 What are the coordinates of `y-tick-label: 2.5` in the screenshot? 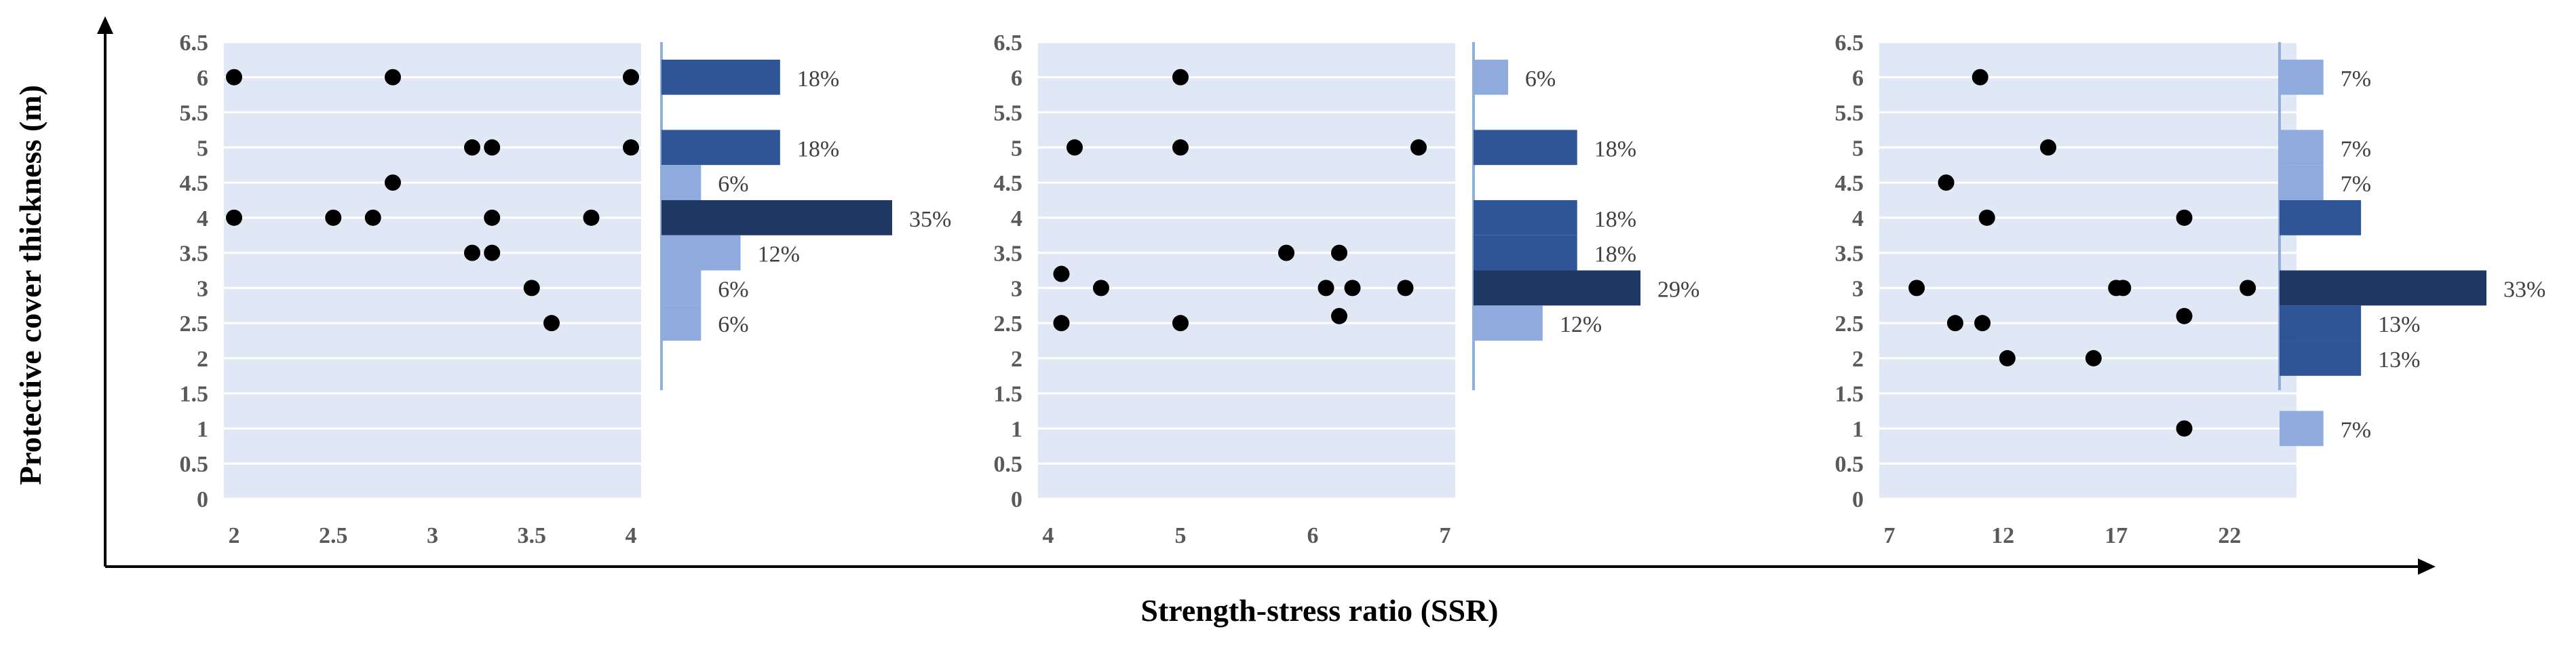 It's located at (1850, 324).